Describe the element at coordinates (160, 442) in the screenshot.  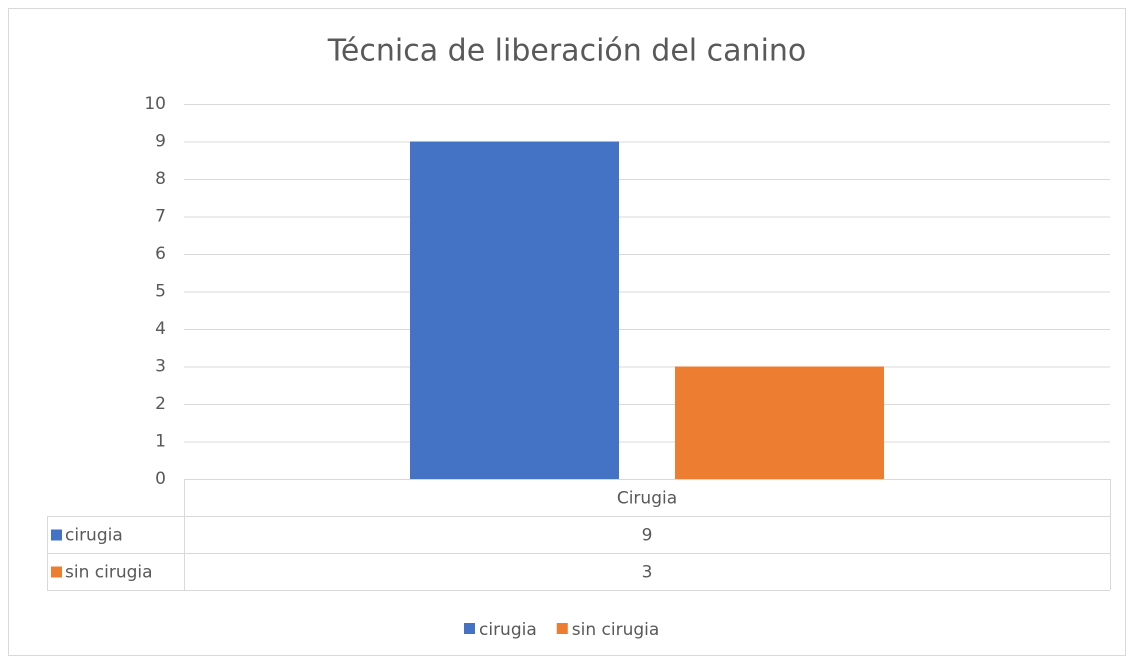
I see `y-tick-label: 1` at that location.